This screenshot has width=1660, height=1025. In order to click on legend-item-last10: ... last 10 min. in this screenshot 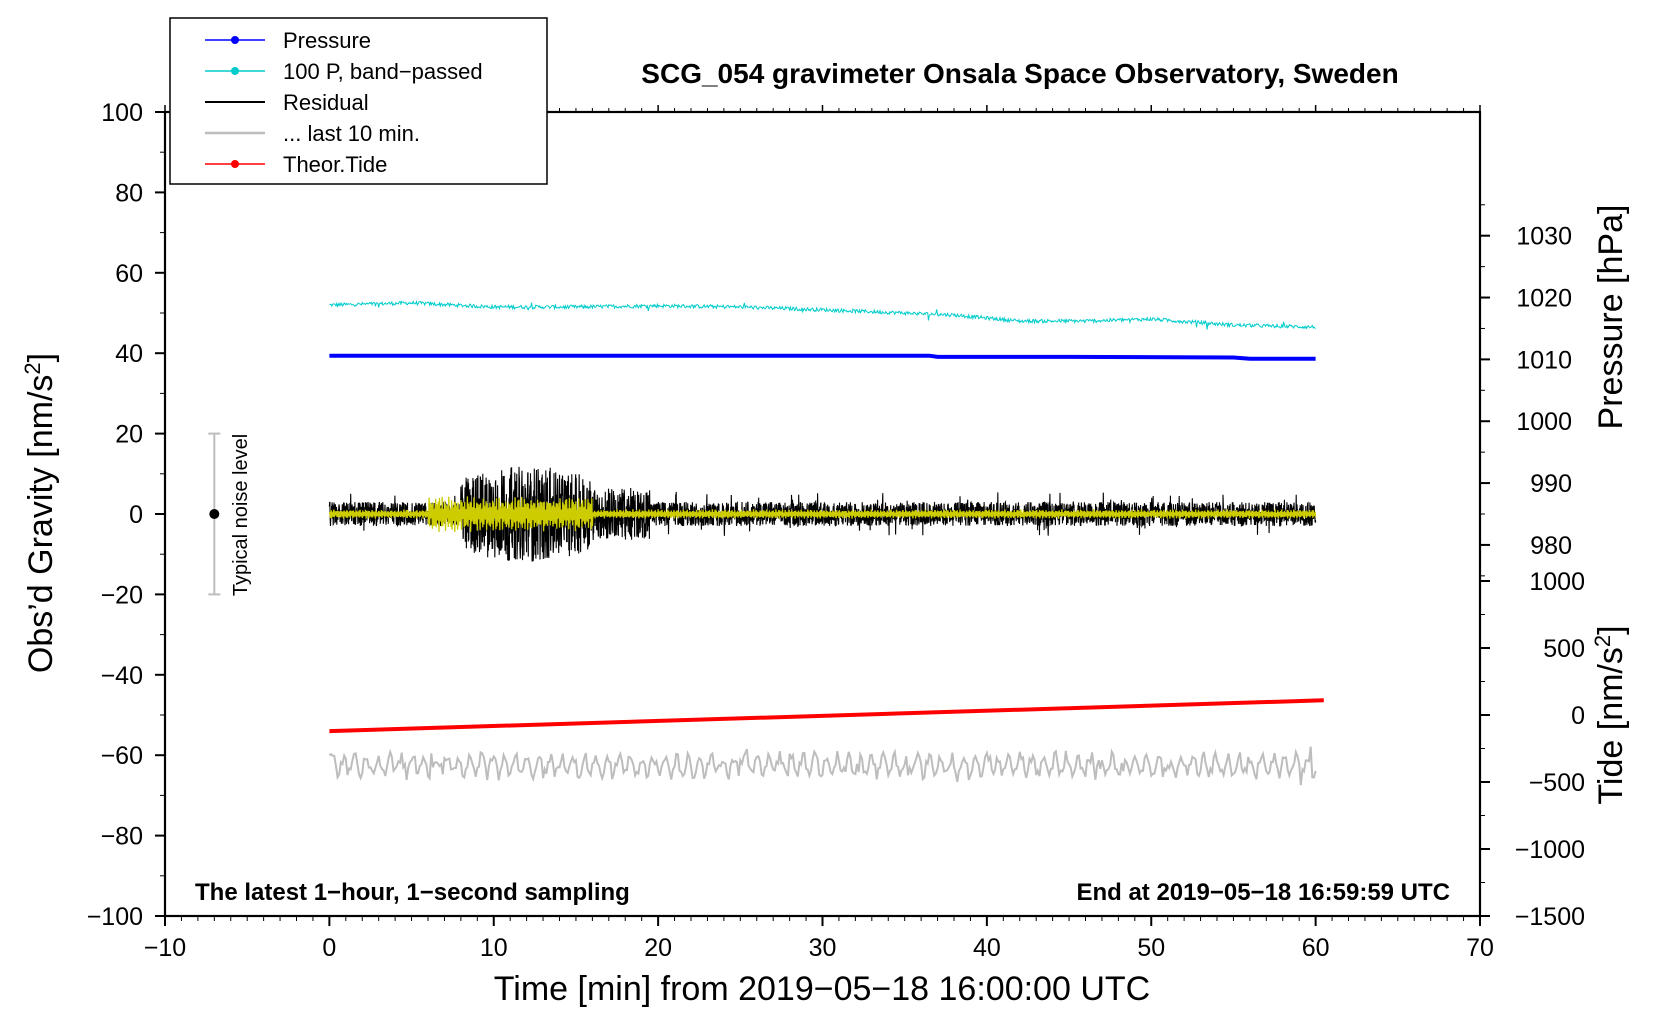, I will do `click(312, 133)`.